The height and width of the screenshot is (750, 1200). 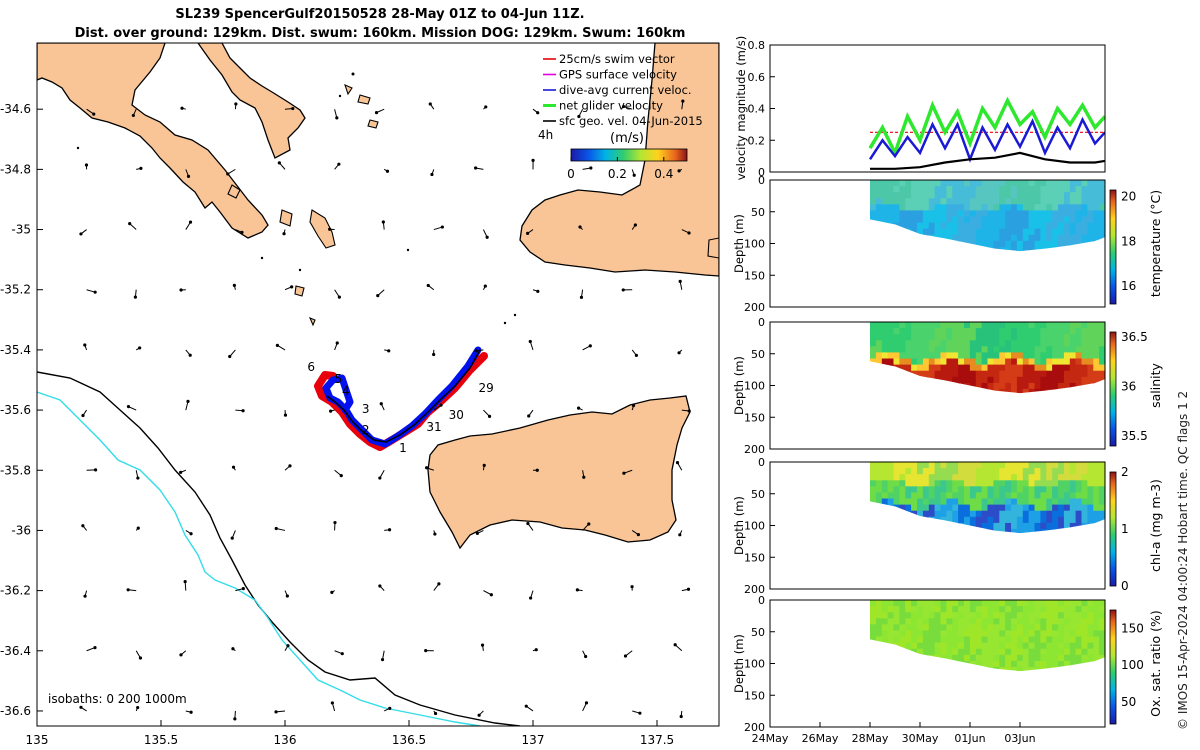 What do you see at coordinates (611, 106) in the screenshot?
I see `legend-entry: net glider velocity` at bounding box center [611, 106].